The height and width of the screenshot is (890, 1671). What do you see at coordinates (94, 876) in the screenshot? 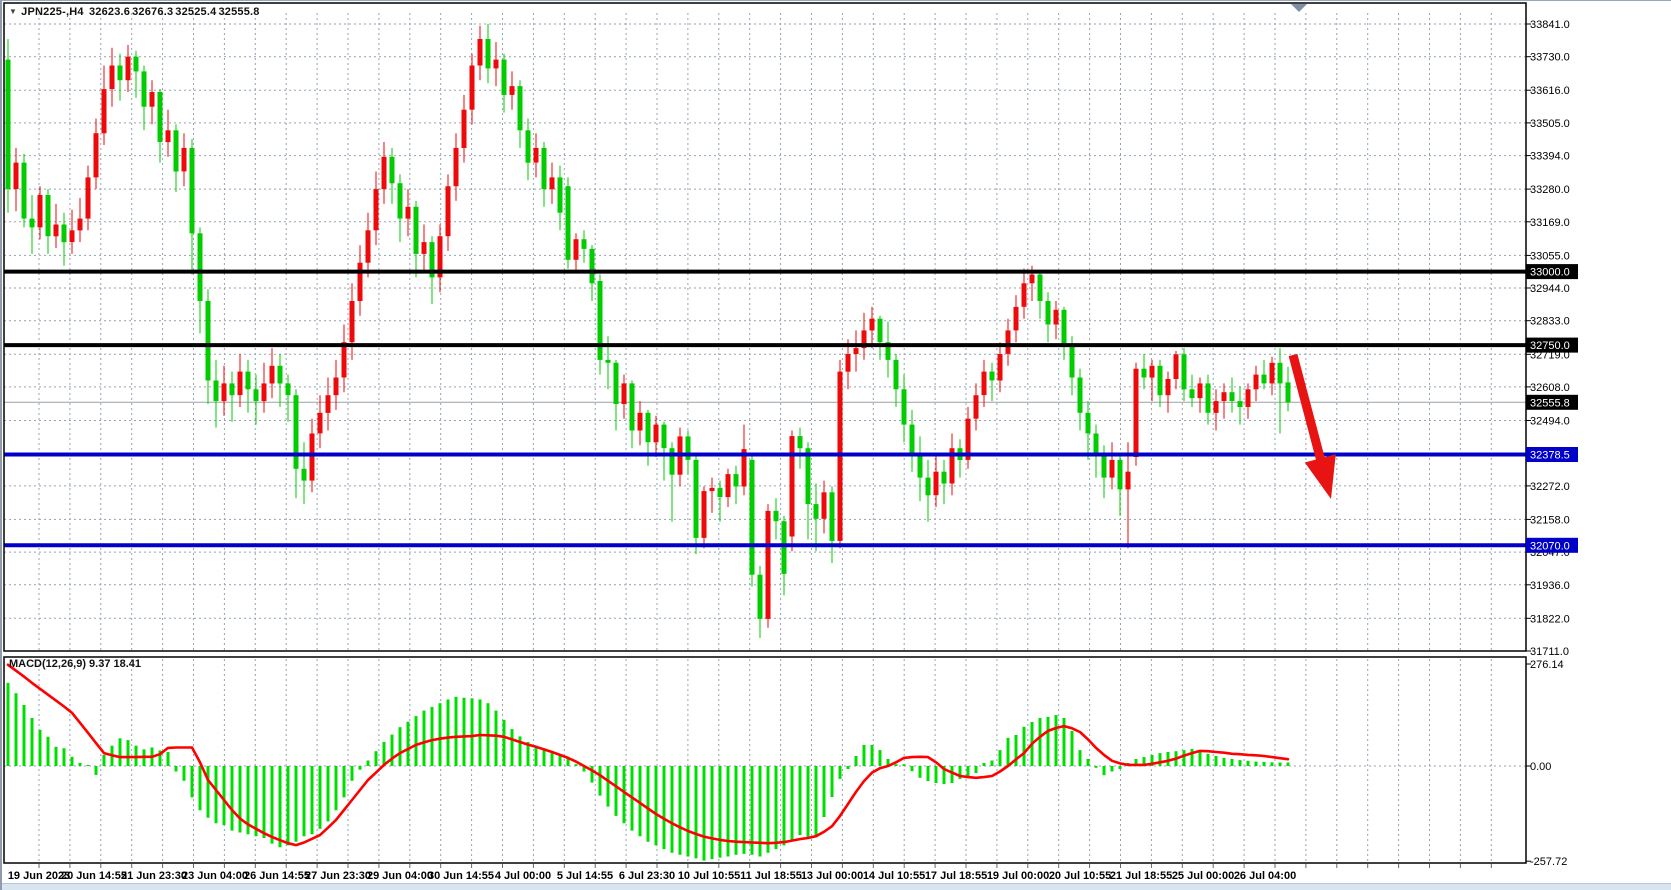
I see `svg-text: 20 Jun 14:55` at bounding box center [94, 876].